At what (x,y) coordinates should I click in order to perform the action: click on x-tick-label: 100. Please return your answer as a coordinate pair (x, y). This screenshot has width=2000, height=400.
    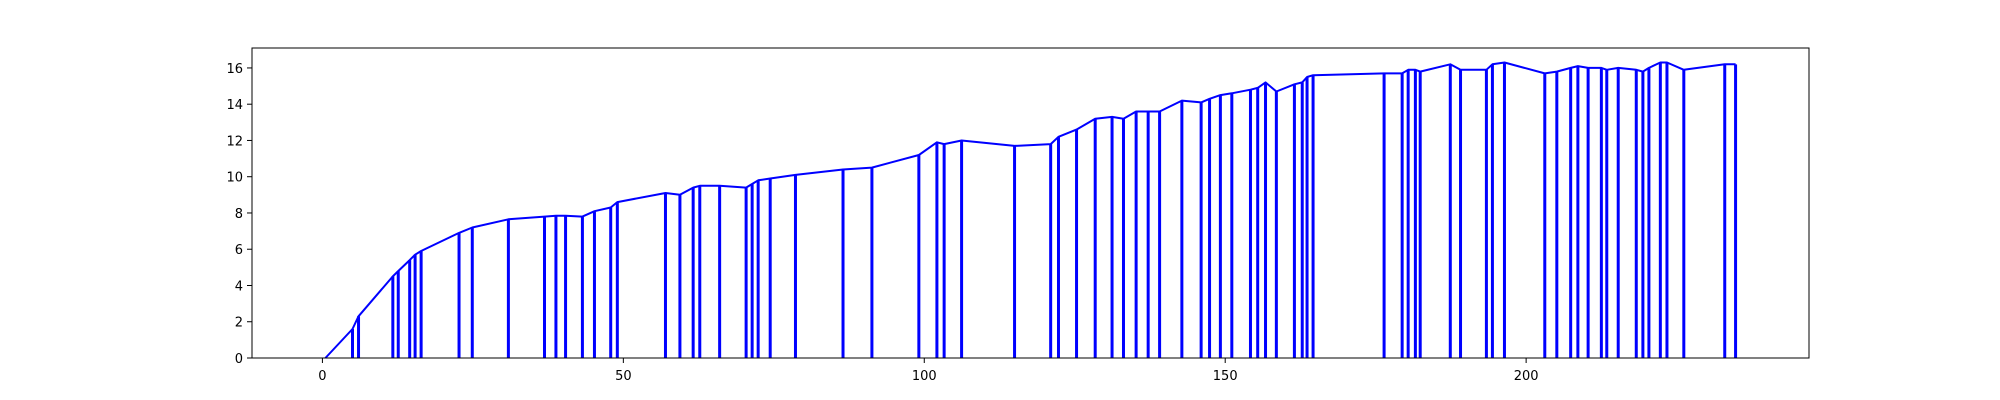
    Looking at the image, I should click on (924, 376).